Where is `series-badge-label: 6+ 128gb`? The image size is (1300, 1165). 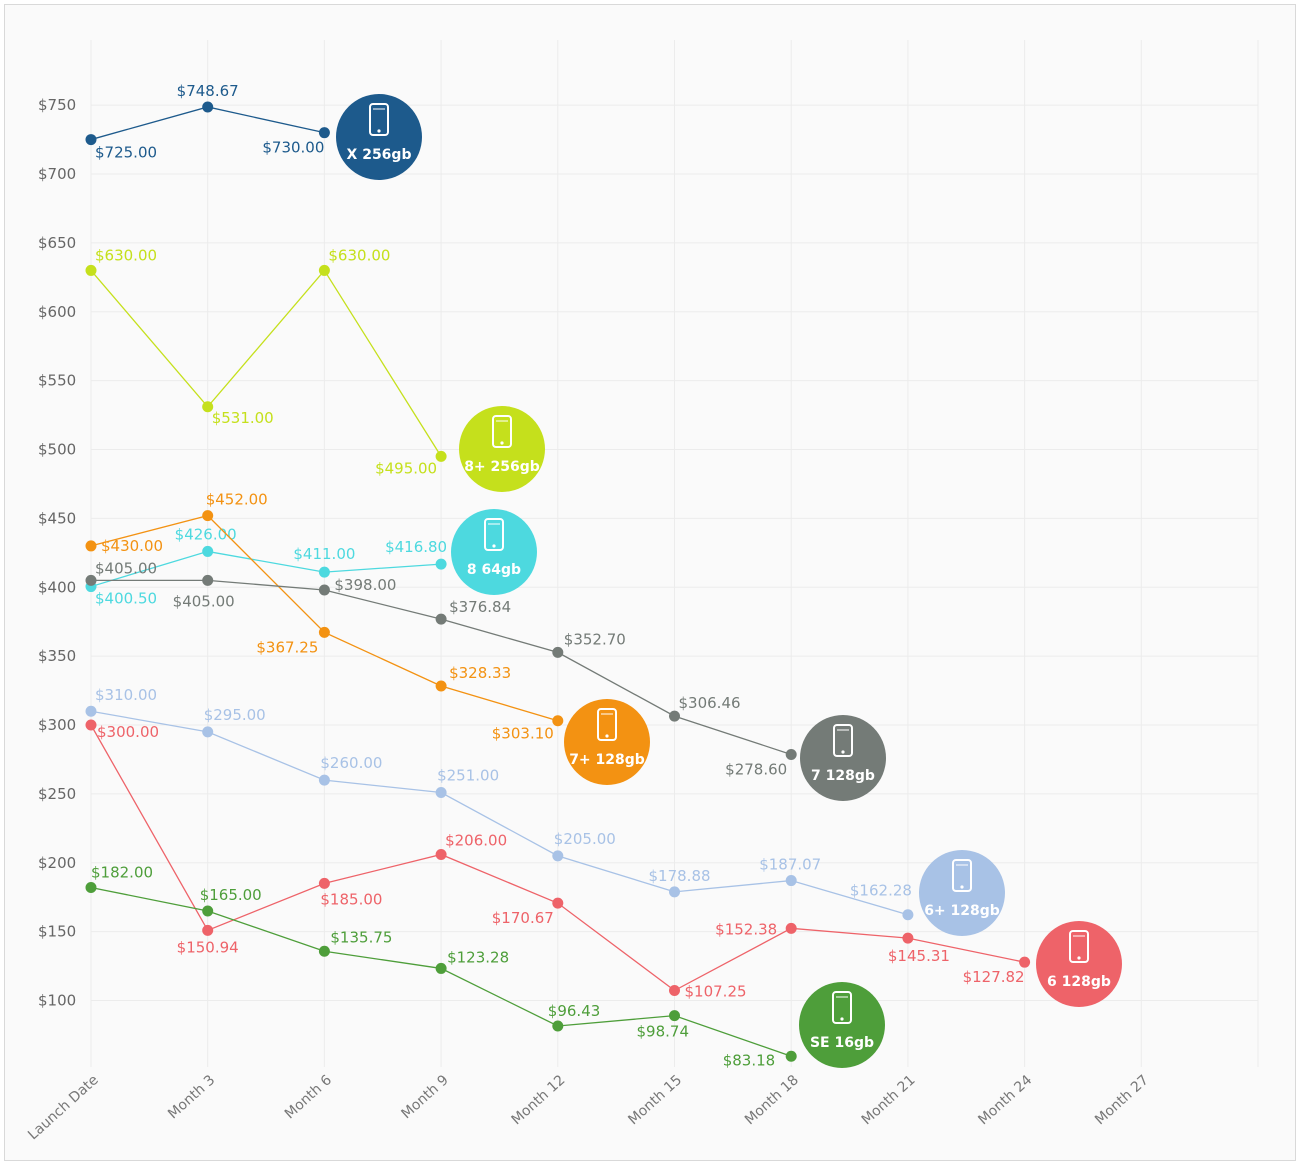
series-badge-label: 6+ 128gb is located at coordinates (962, 911).